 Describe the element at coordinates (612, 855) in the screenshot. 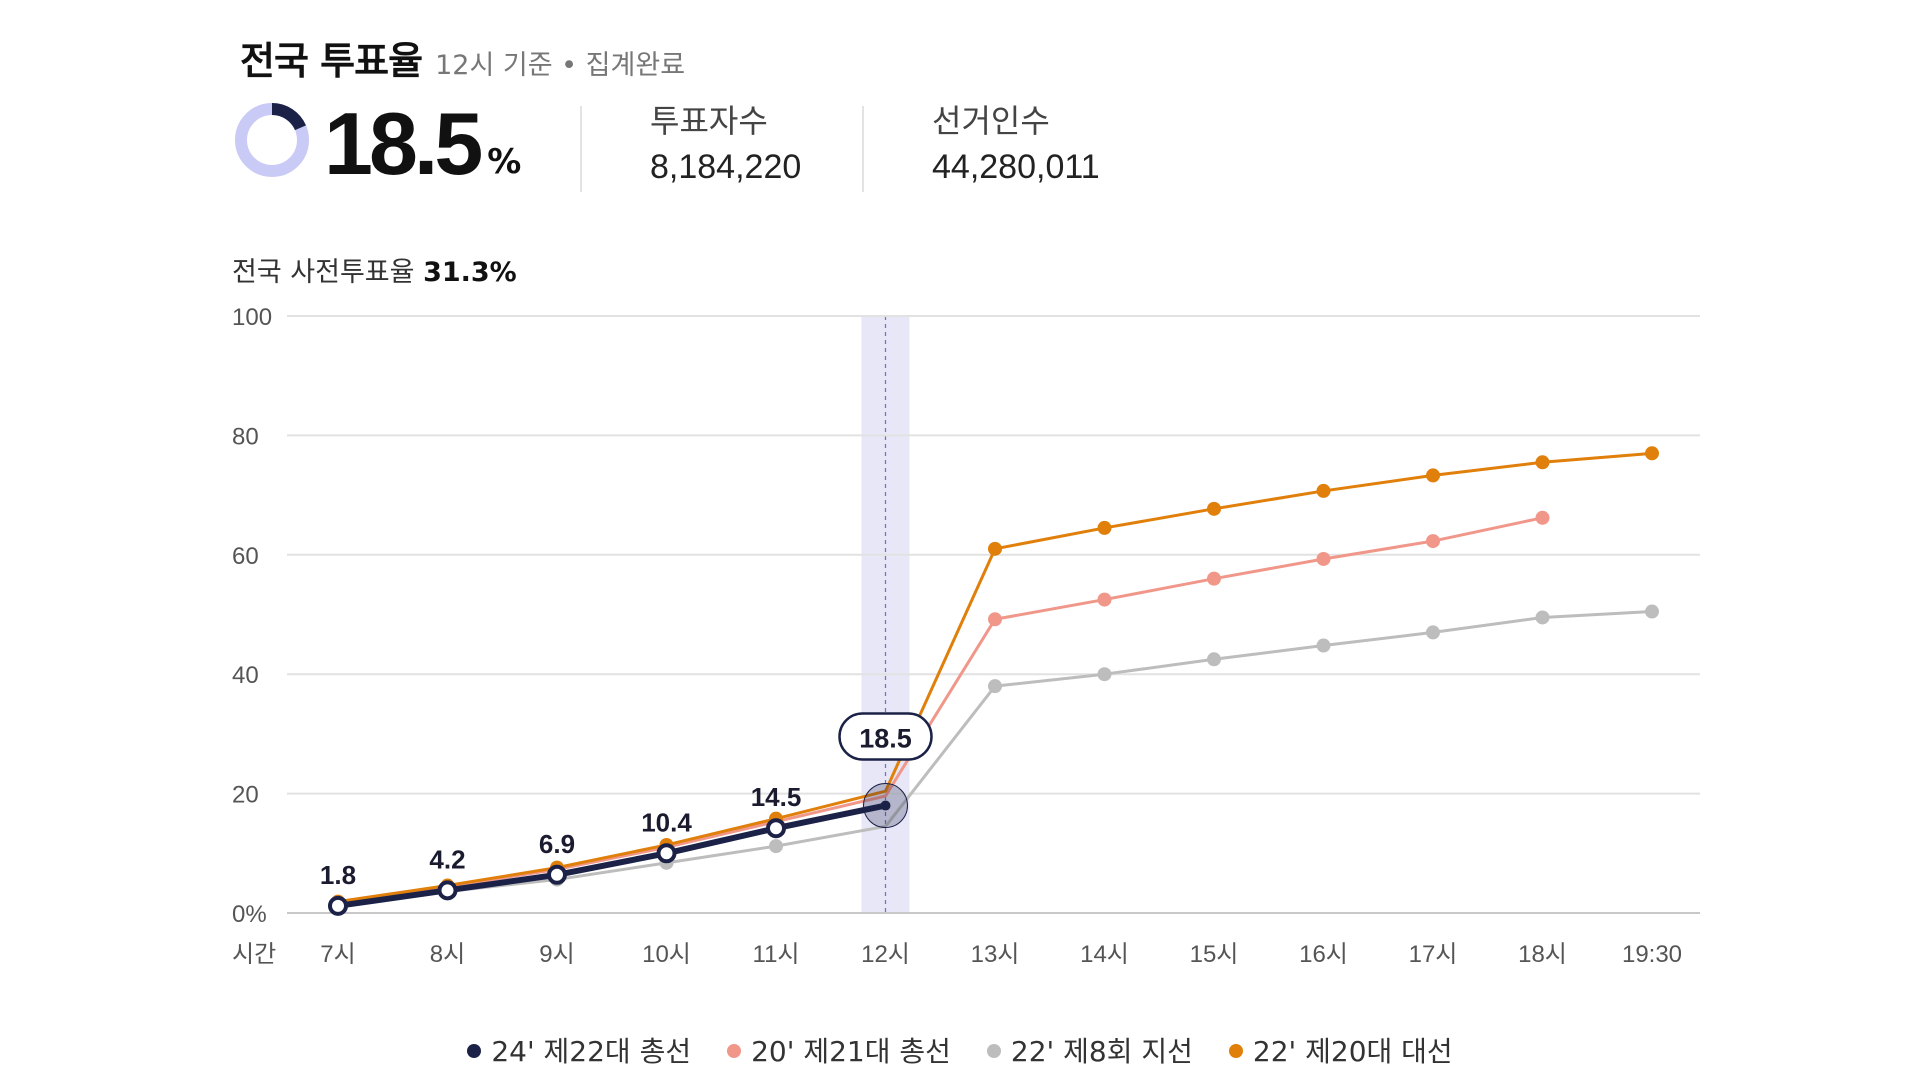

I see `series-line` at that location.